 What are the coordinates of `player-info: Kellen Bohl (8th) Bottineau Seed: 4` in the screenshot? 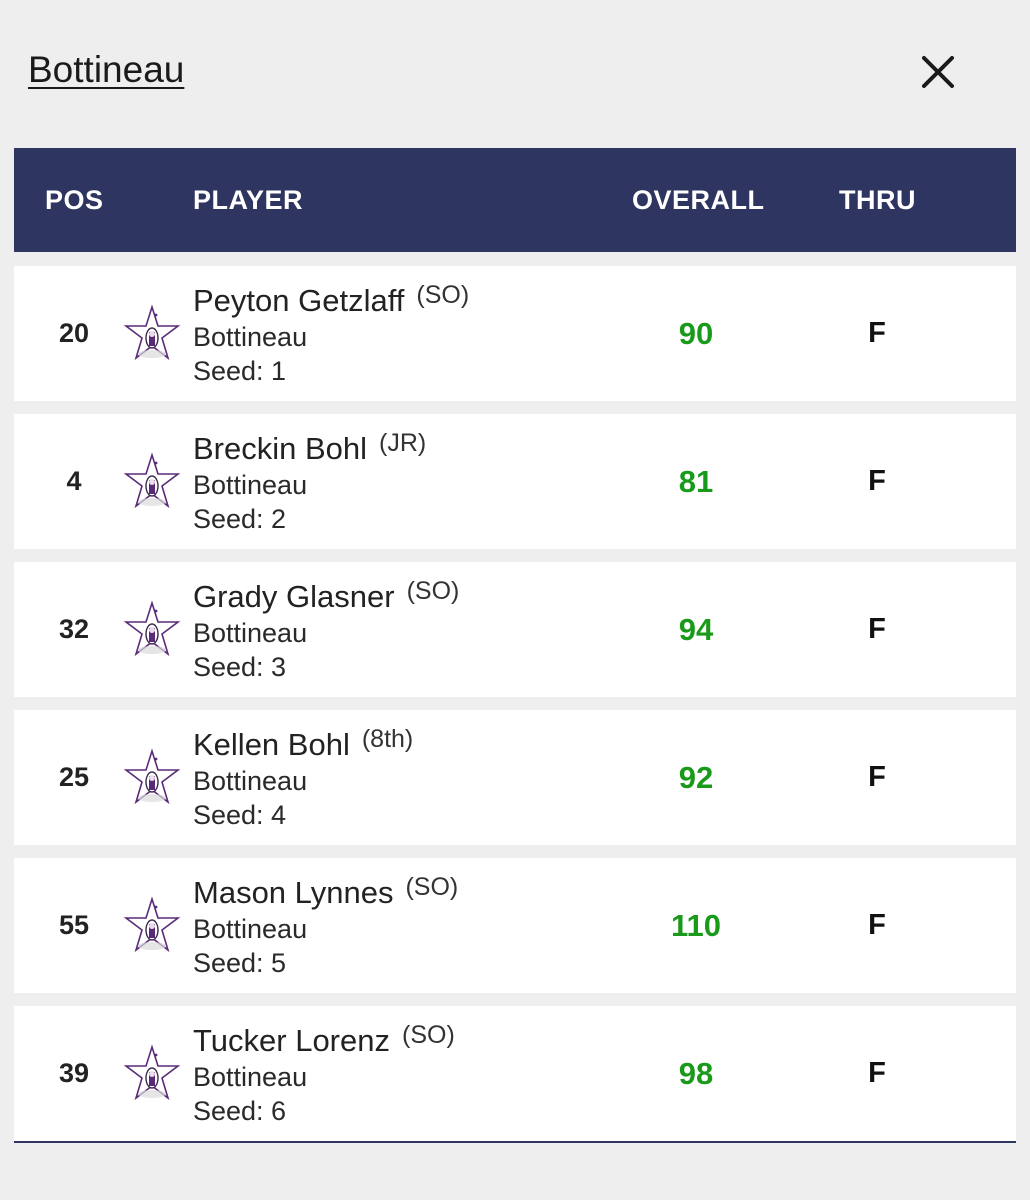 It's located at (303, 778).